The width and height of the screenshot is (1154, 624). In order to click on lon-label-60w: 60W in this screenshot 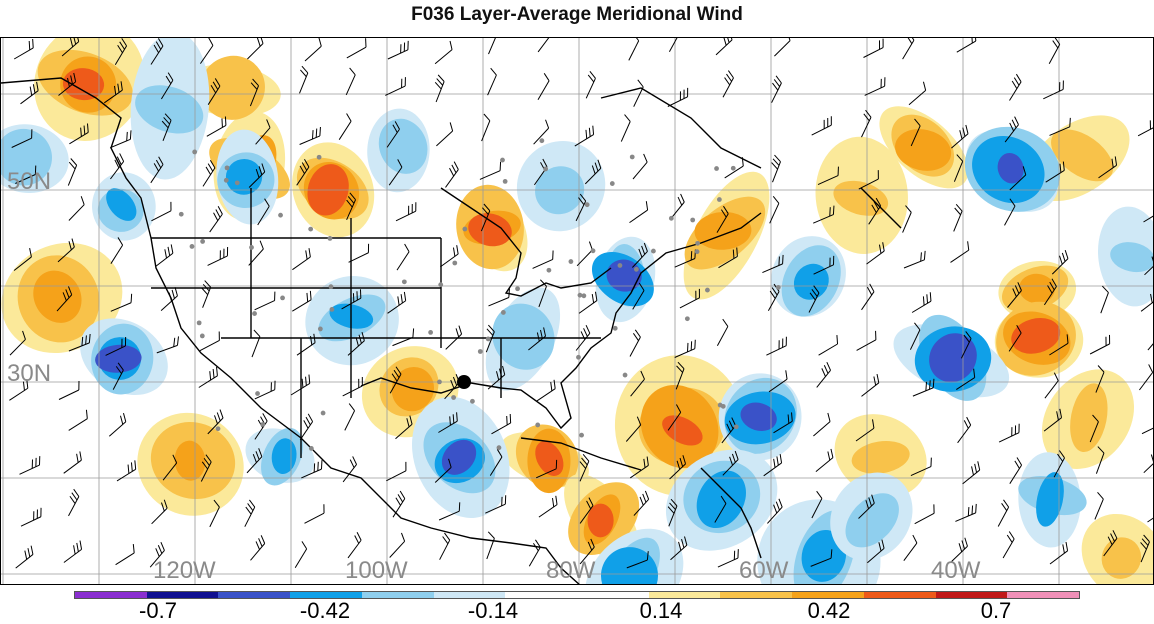, I will do `click(763, 571)`.